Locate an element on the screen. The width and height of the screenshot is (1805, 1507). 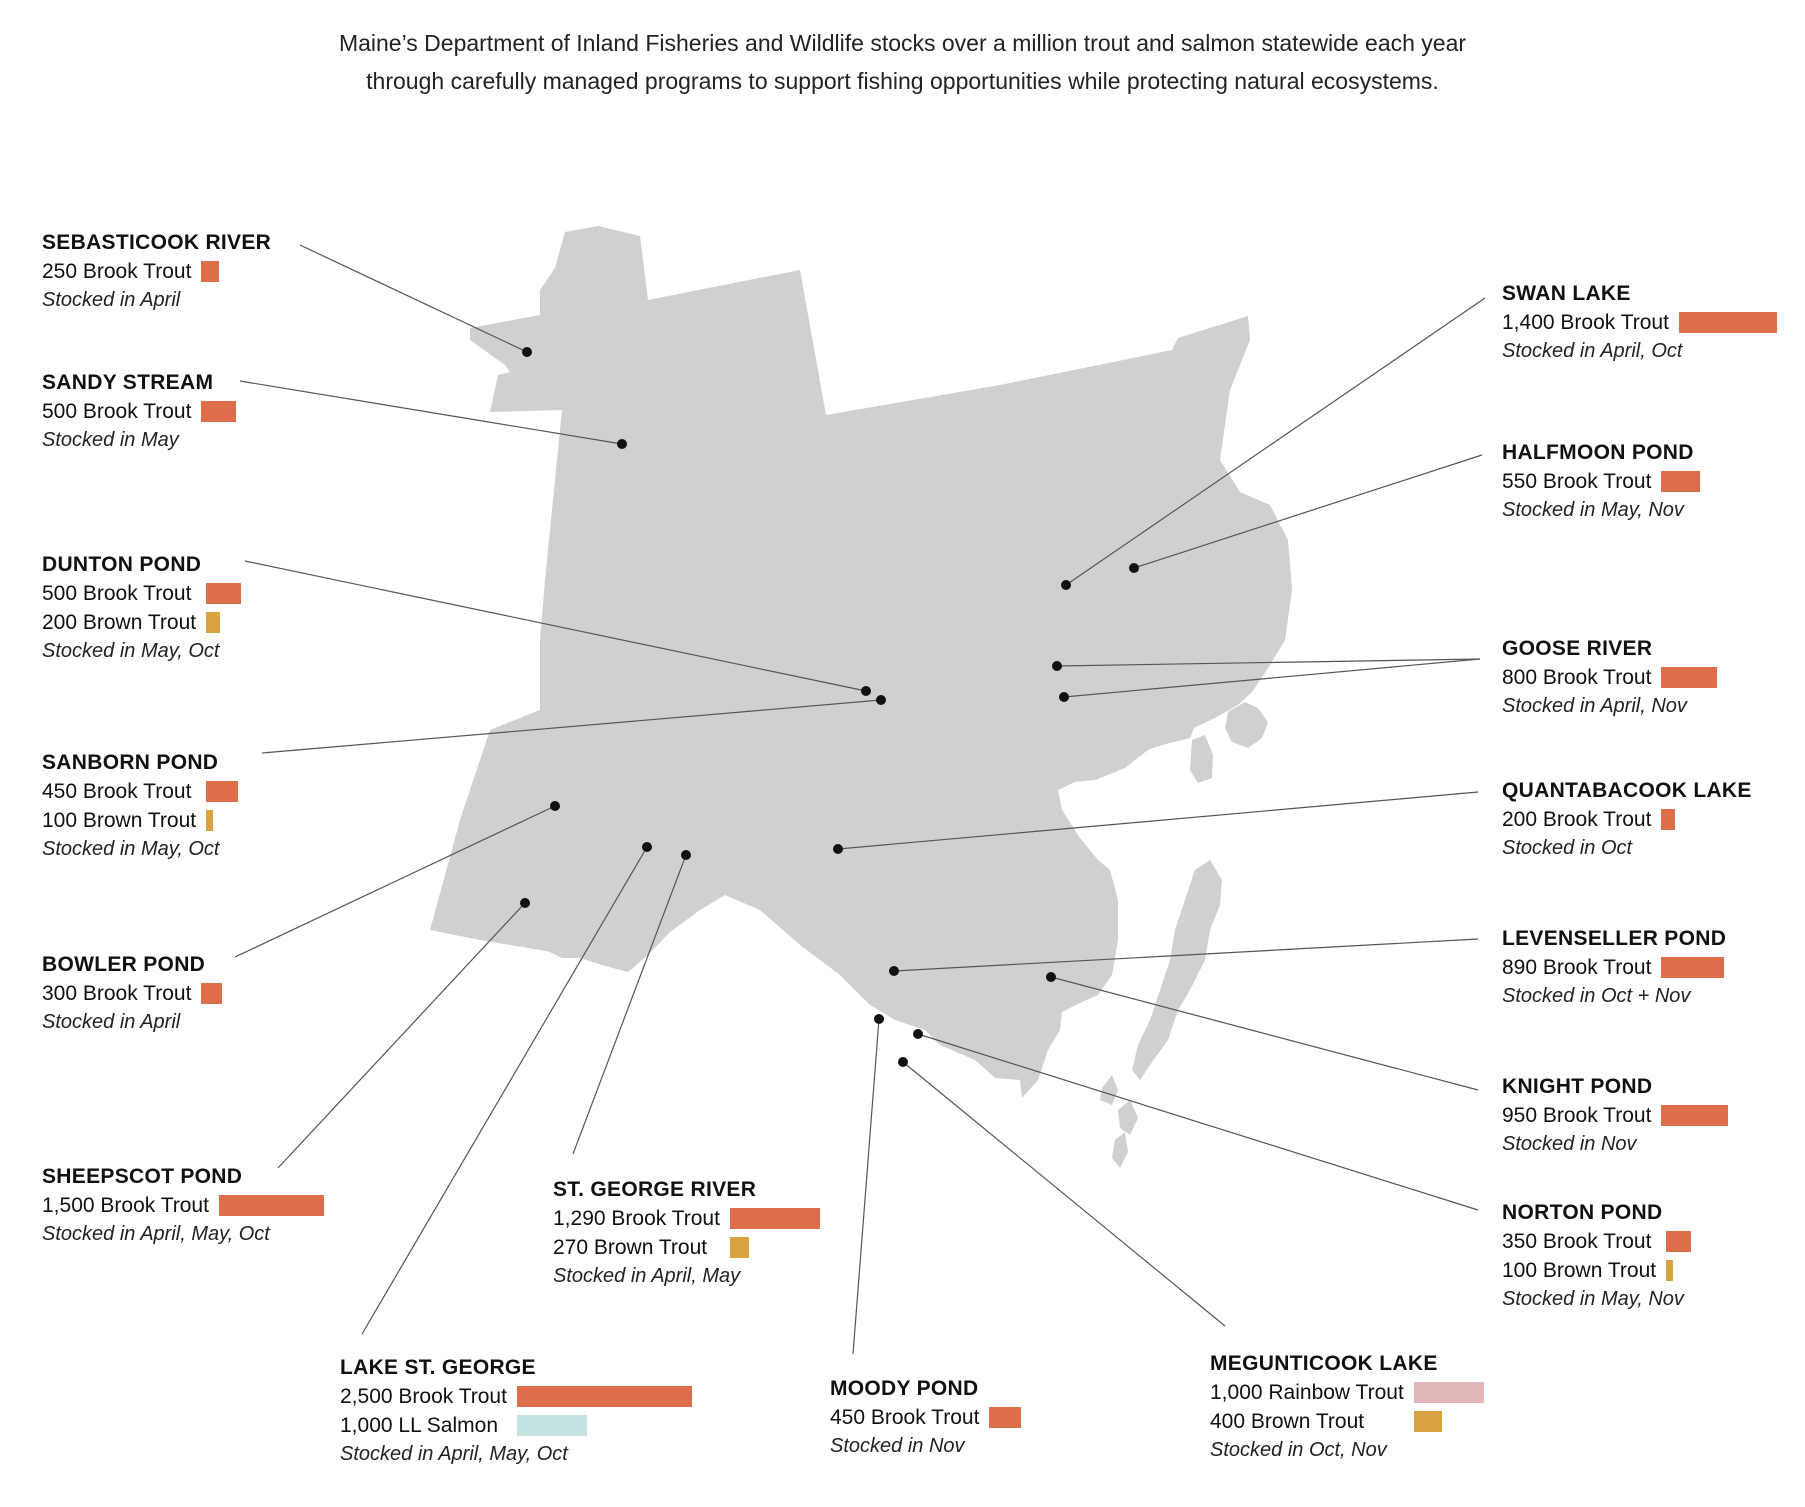
location-dot-goose-river is located at coordinates (1064, 697).